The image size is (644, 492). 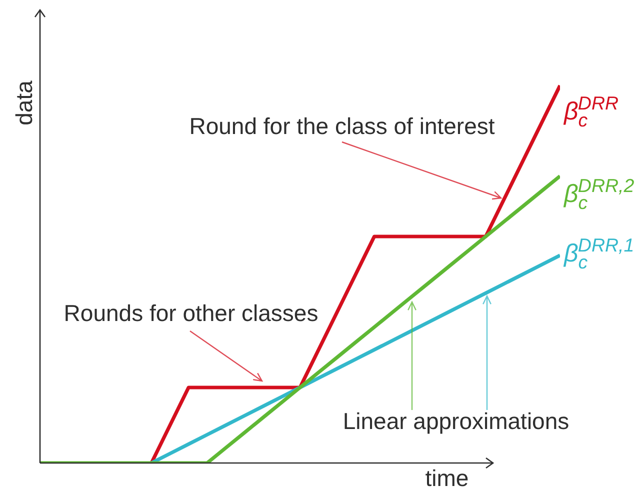 What do you see at coordinates (342, 126) in the screenshot?
I see `annotation: Round for the class of interest` at bounding box center [342, 126].